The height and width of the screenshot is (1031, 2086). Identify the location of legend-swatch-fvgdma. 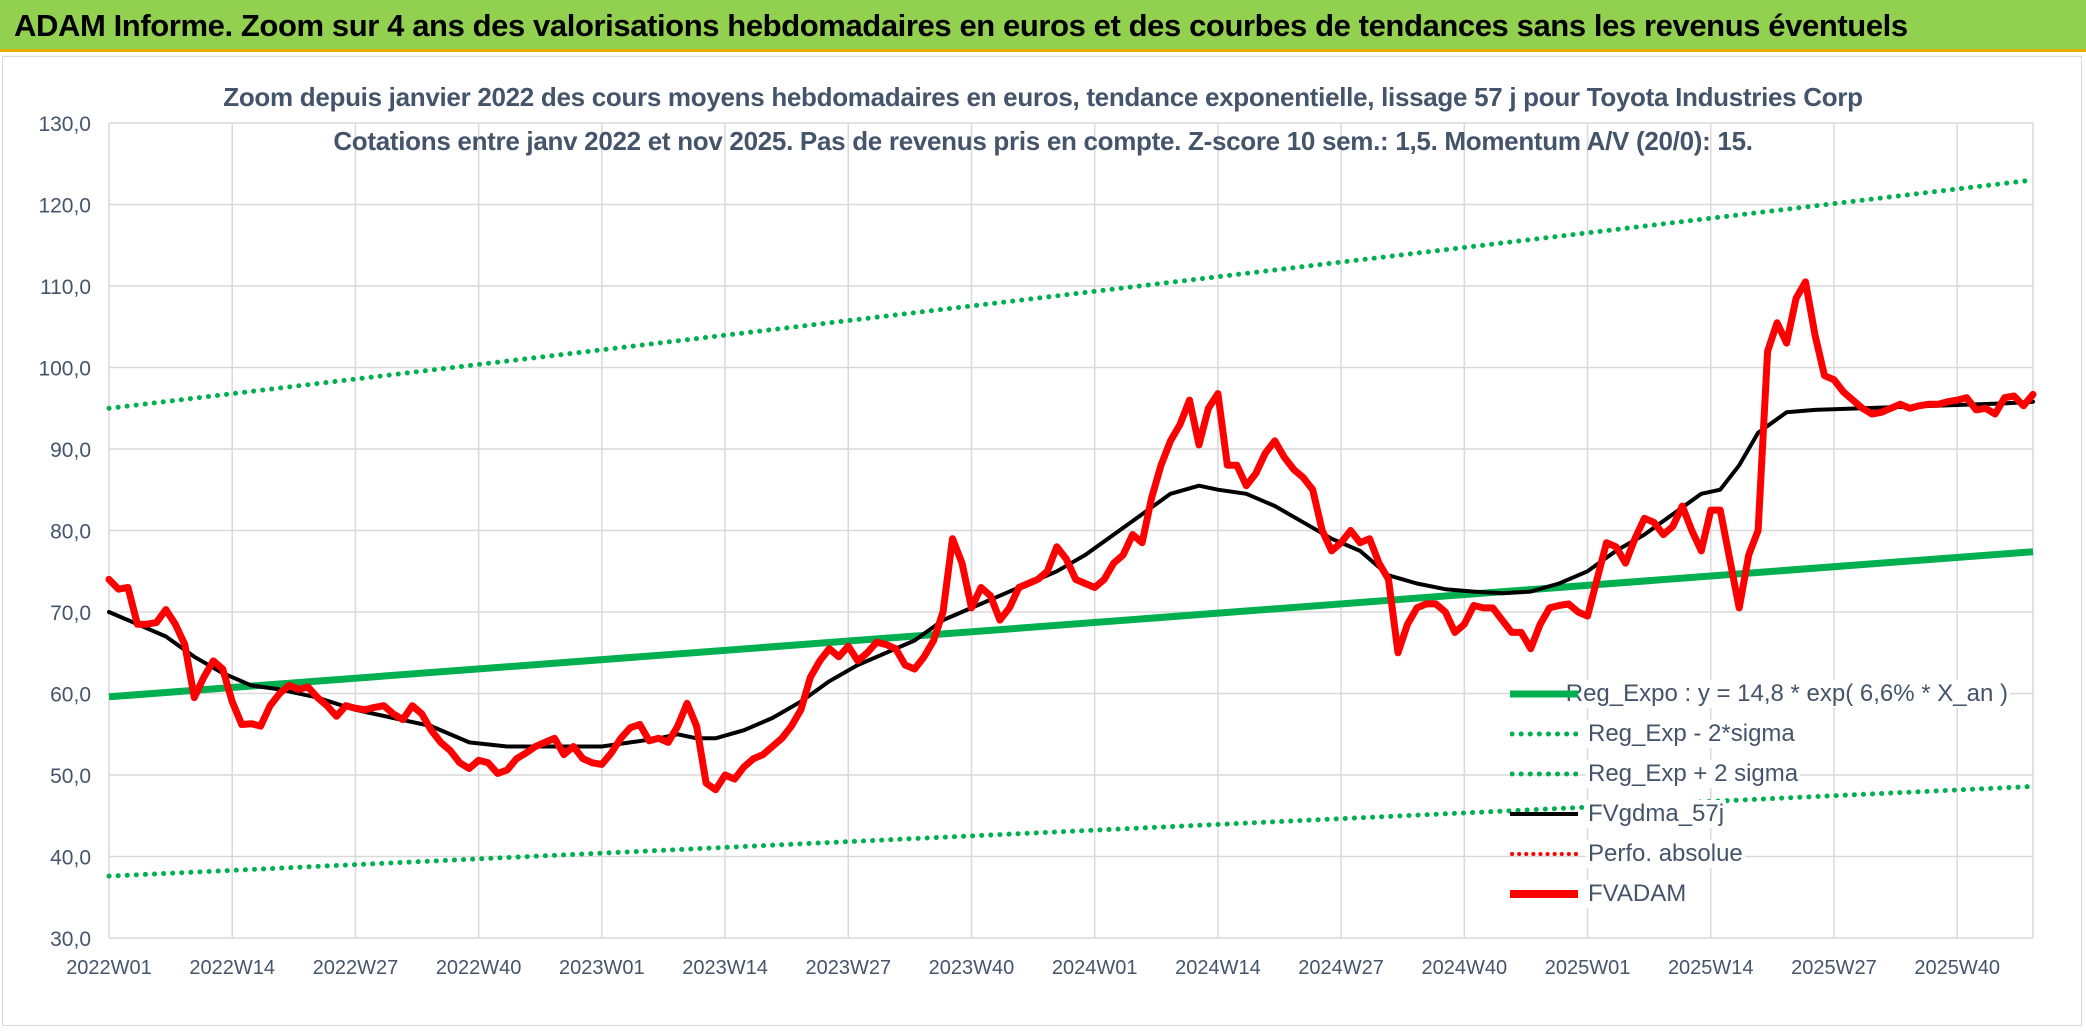
(1544, 814).